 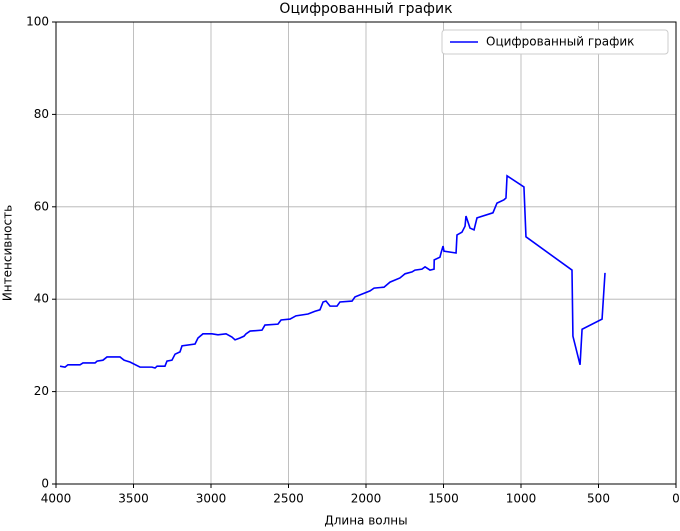 What do you see at coordinates (41, 114) in the screenshot?
I see `y-tick-label: 80` at bounding box center [41, 114].